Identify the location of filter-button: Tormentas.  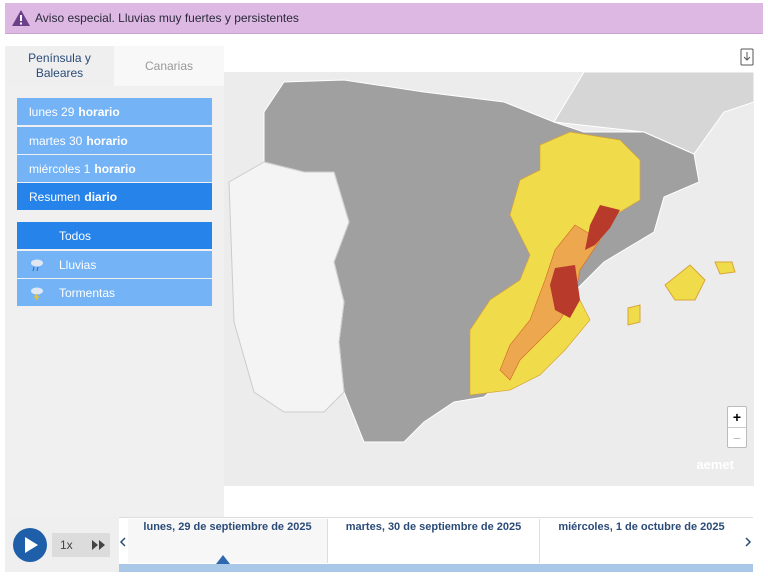
(114, 292).